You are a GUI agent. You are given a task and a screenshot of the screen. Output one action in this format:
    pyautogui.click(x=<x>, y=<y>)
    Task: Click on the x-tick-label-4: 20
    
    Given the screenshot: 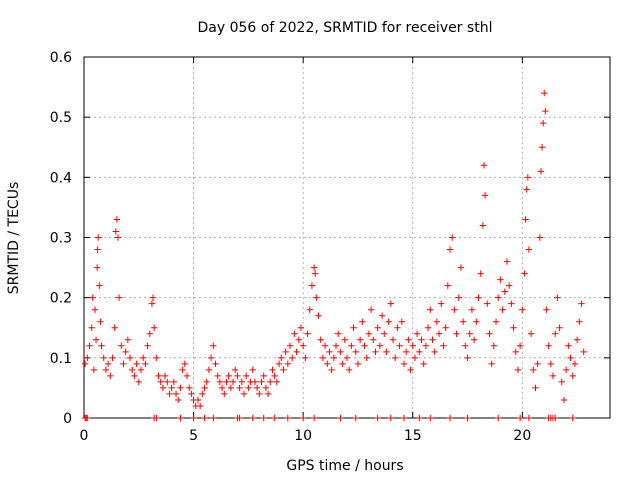 What is the action you would take?
    pyautogui.click(x=522, y=436)
    